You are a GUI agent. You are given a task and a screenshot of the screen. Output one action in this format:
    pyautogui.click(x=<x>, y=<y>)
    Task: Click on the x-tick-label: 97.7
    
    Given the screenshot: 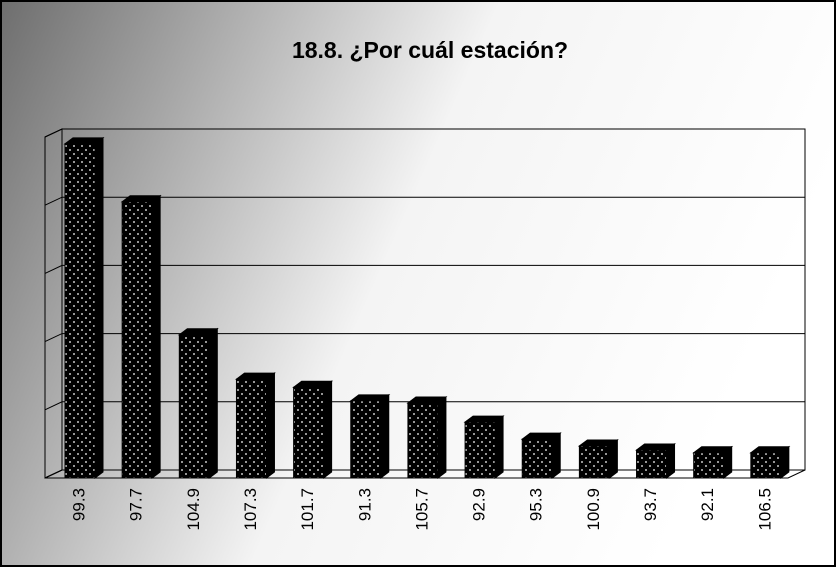 What is the action you would take?
    pyautogui.click(x=136, y=504)
    